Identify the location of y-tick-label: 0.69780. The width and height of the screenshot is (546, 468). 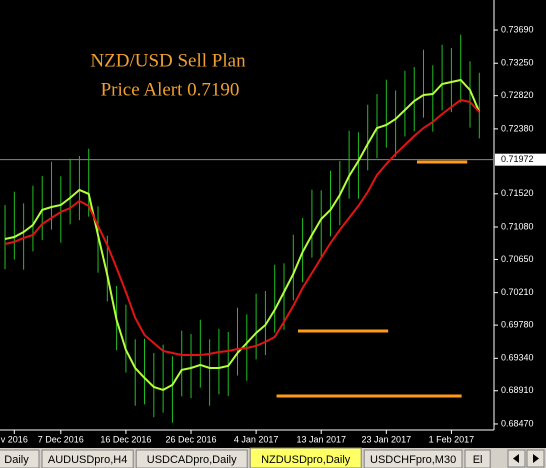
(517, 324).